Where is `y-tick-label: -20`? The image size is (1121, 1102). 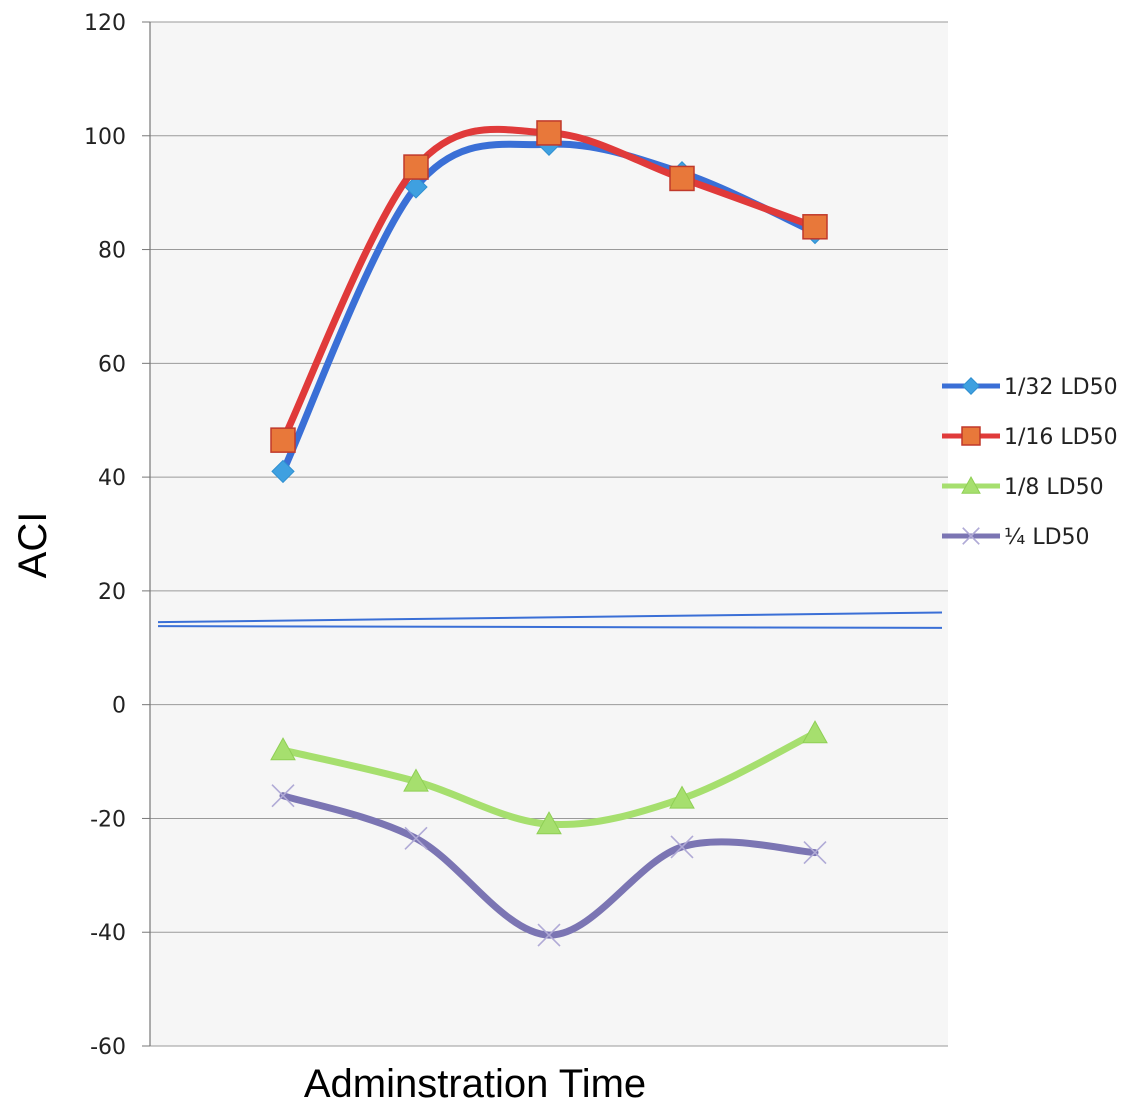
y-tick-label: -20 is located at coordinates (108, 819).